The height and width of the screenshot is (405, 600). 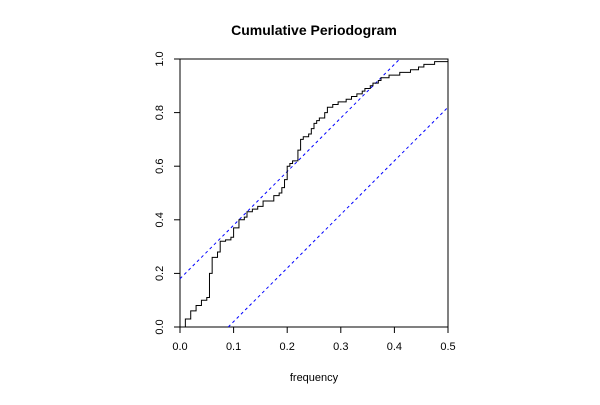 I want to click on y-tick-label: 0.0, so click(x=160, y=326).